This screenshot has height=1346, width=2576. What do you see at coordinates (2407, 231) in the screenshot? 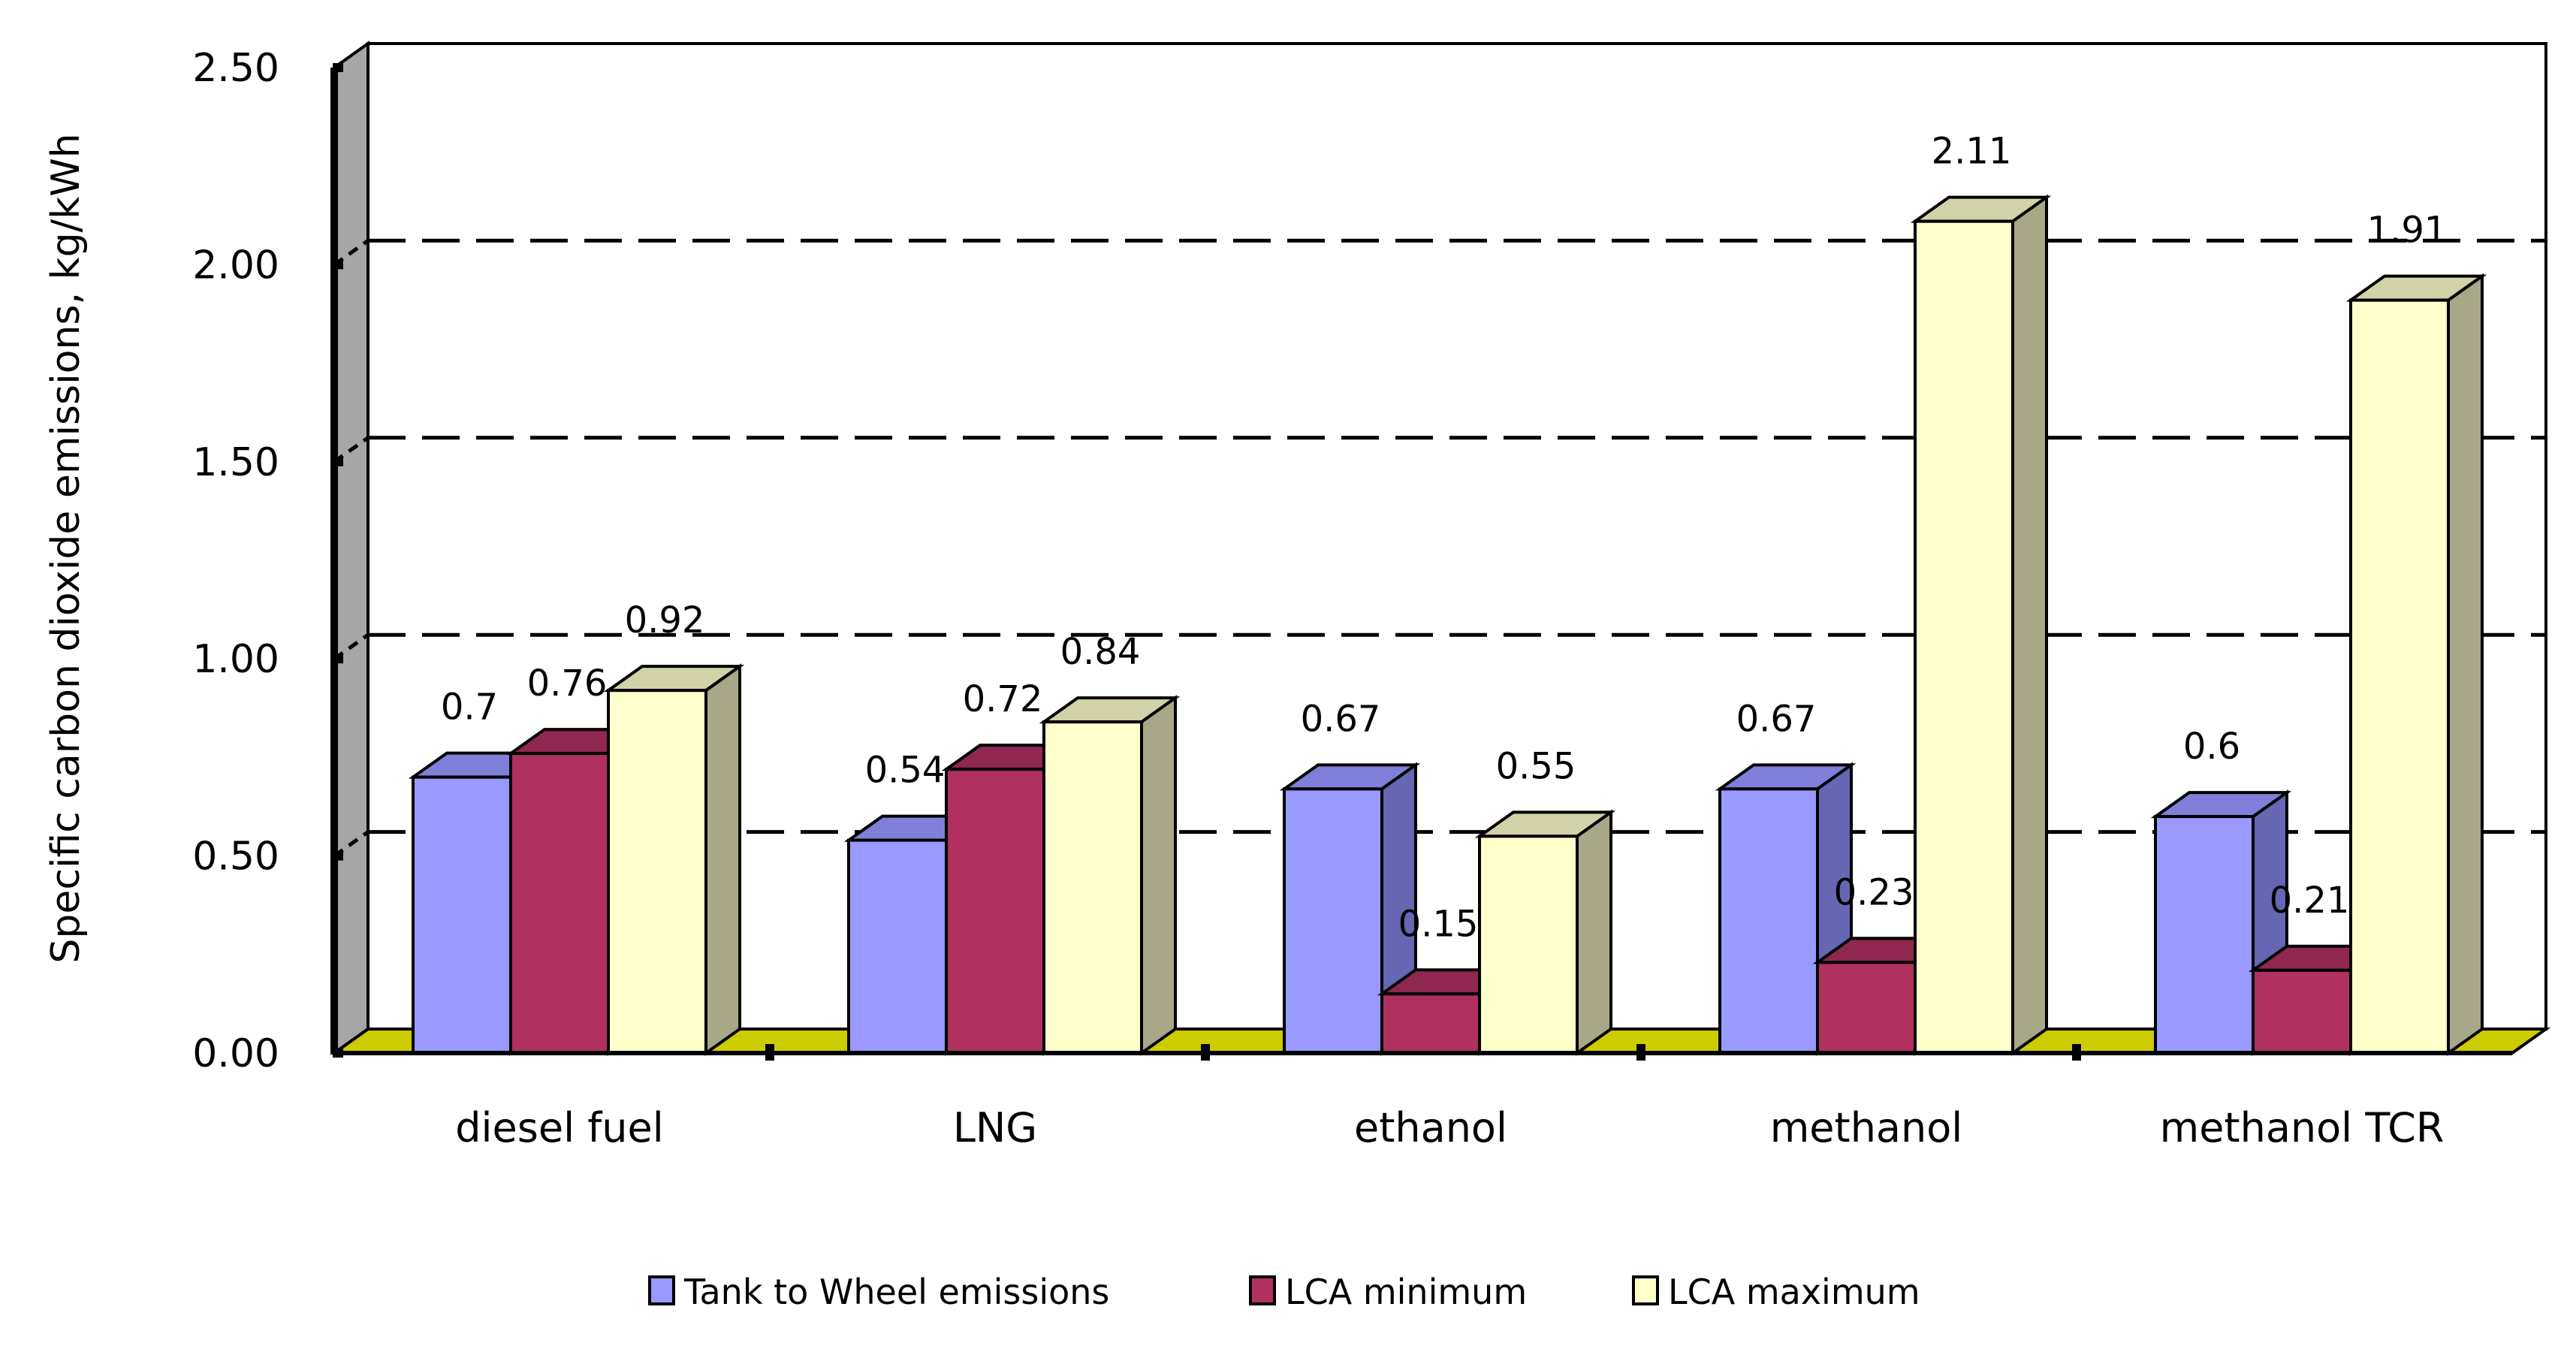
I see `data-label: 1.91` at bounding box center [2407, 231].